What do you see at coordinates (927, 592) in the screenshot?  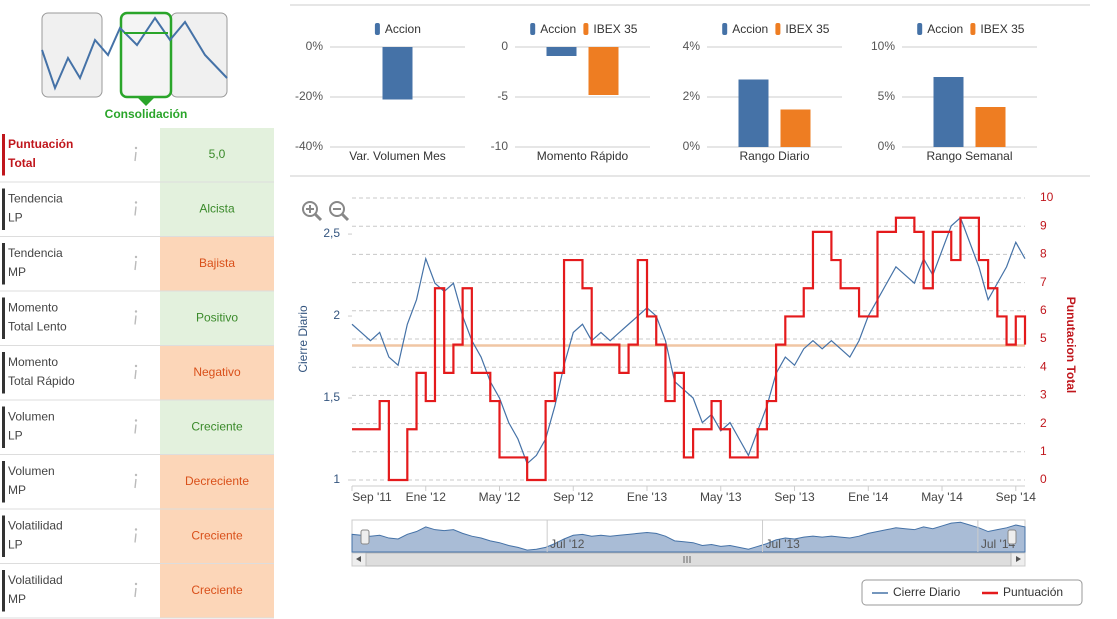 I see `legend-label: Cierre Diario` at bounding box center [927, 592].